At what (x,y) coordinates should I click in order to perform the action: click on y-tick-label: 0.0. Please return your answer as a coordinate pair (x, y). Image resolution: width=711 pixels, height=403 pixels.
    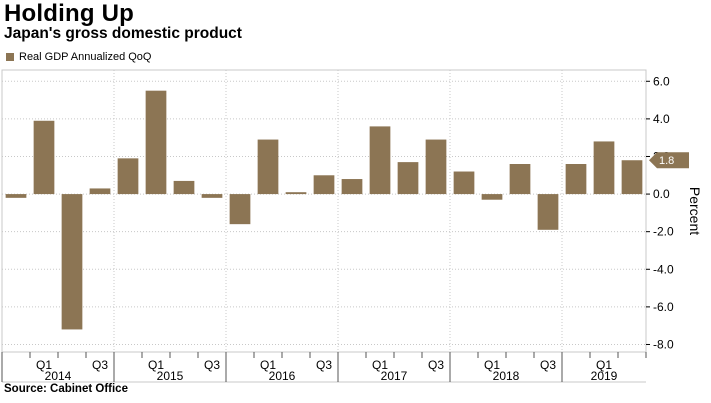
    Looking at the image, I should click on (661, 194).